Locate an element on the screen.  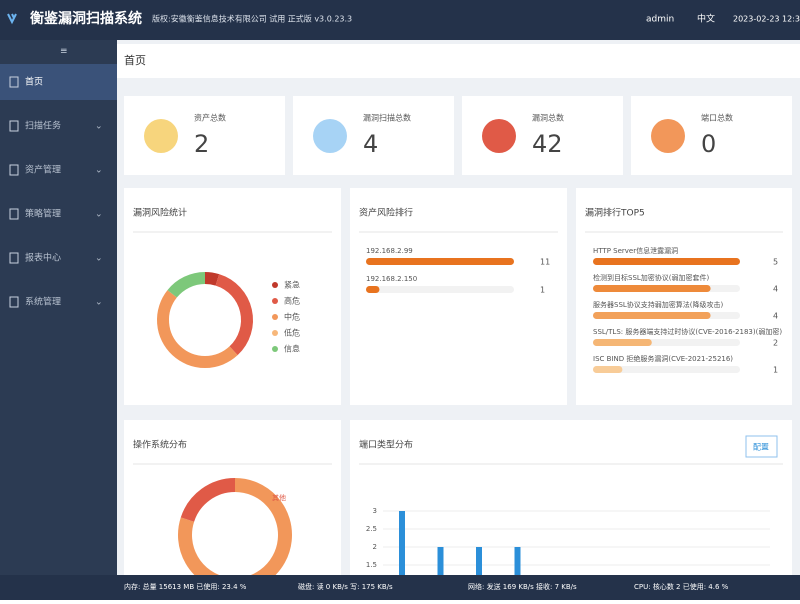
breadcrumb: 首页 is located at coordinates (135, 60).